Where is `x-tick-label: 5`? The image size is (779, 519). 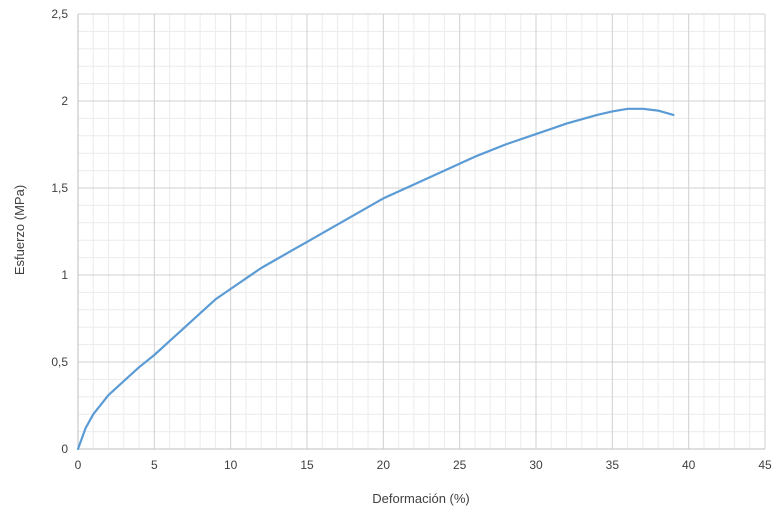
x-tick-label: 5 is located at coordinates (154, 465).